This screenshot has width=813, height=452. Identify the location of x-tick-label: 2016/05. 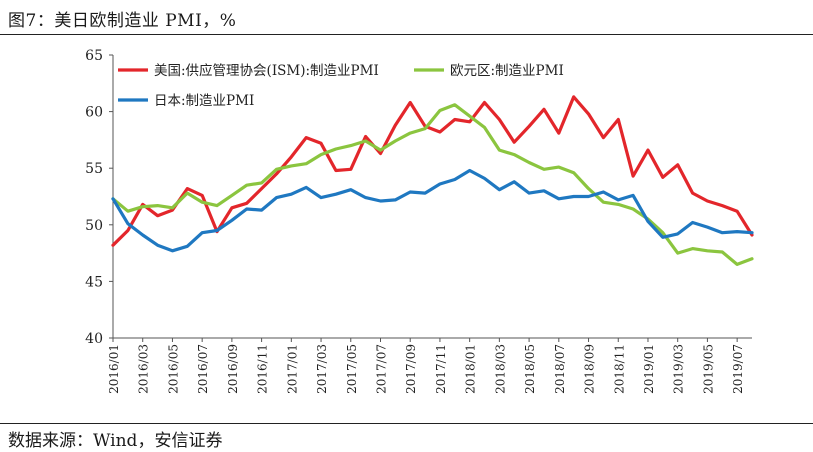
(173, 369).